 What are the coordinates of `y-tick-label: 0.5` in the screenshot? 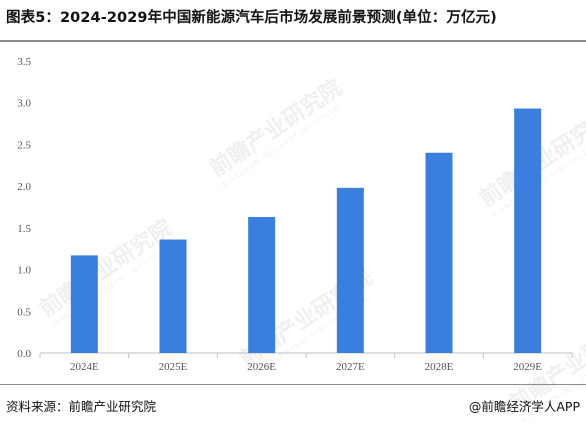 It's located at (24, 312).